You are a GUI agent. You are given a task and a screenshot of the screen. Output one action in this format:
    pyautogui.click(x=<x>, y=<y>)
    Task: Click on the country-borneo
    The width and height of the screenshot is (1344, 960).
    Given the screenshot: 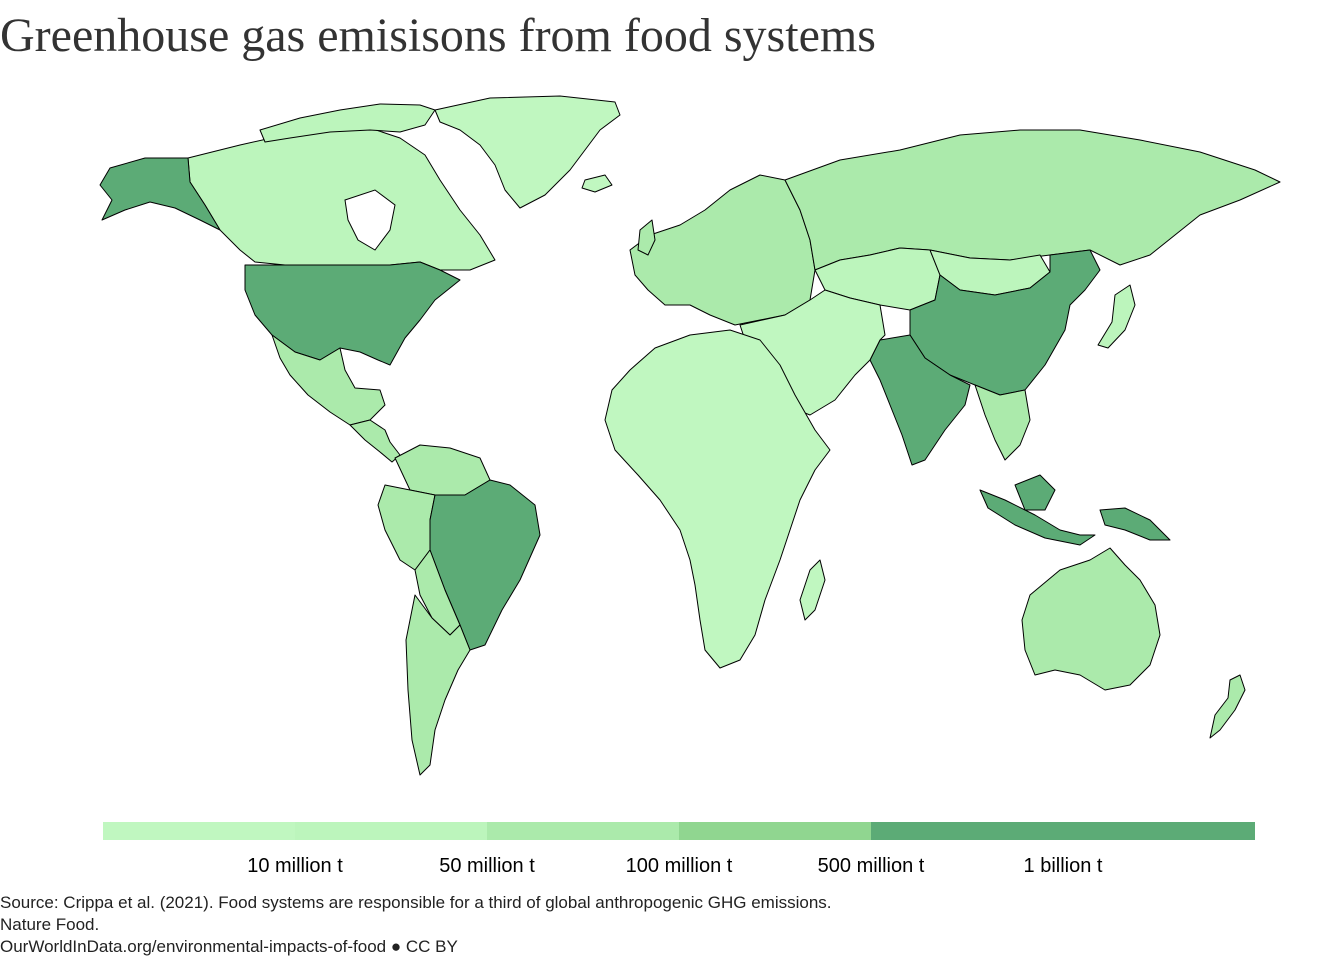 What is the action you would take?
    pyautogui.click(x=1035, y=492)
    